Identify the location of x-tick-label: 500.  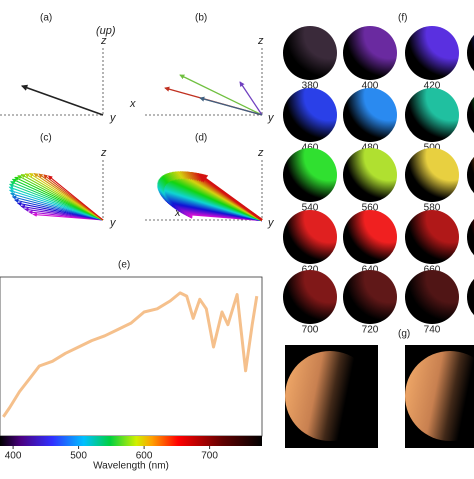
(78, 456).